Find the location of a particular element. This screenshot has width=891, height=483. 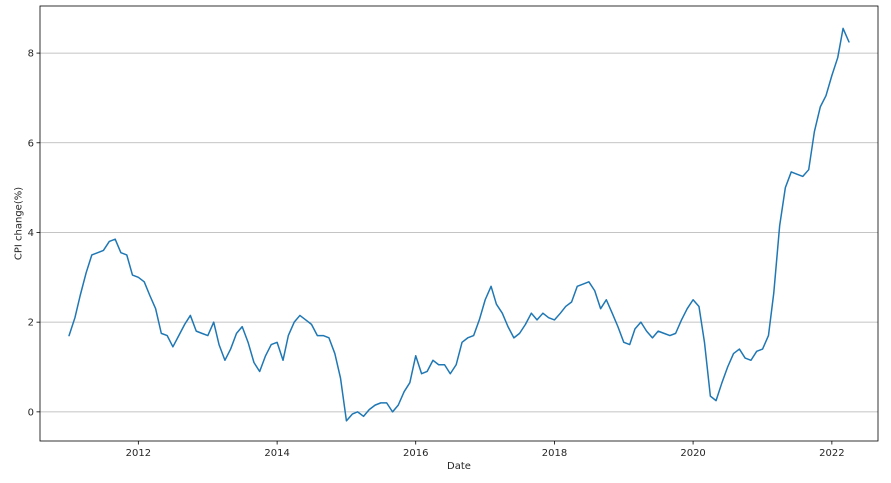

y-tick-label: 4 is located at coordinates (31, 233).